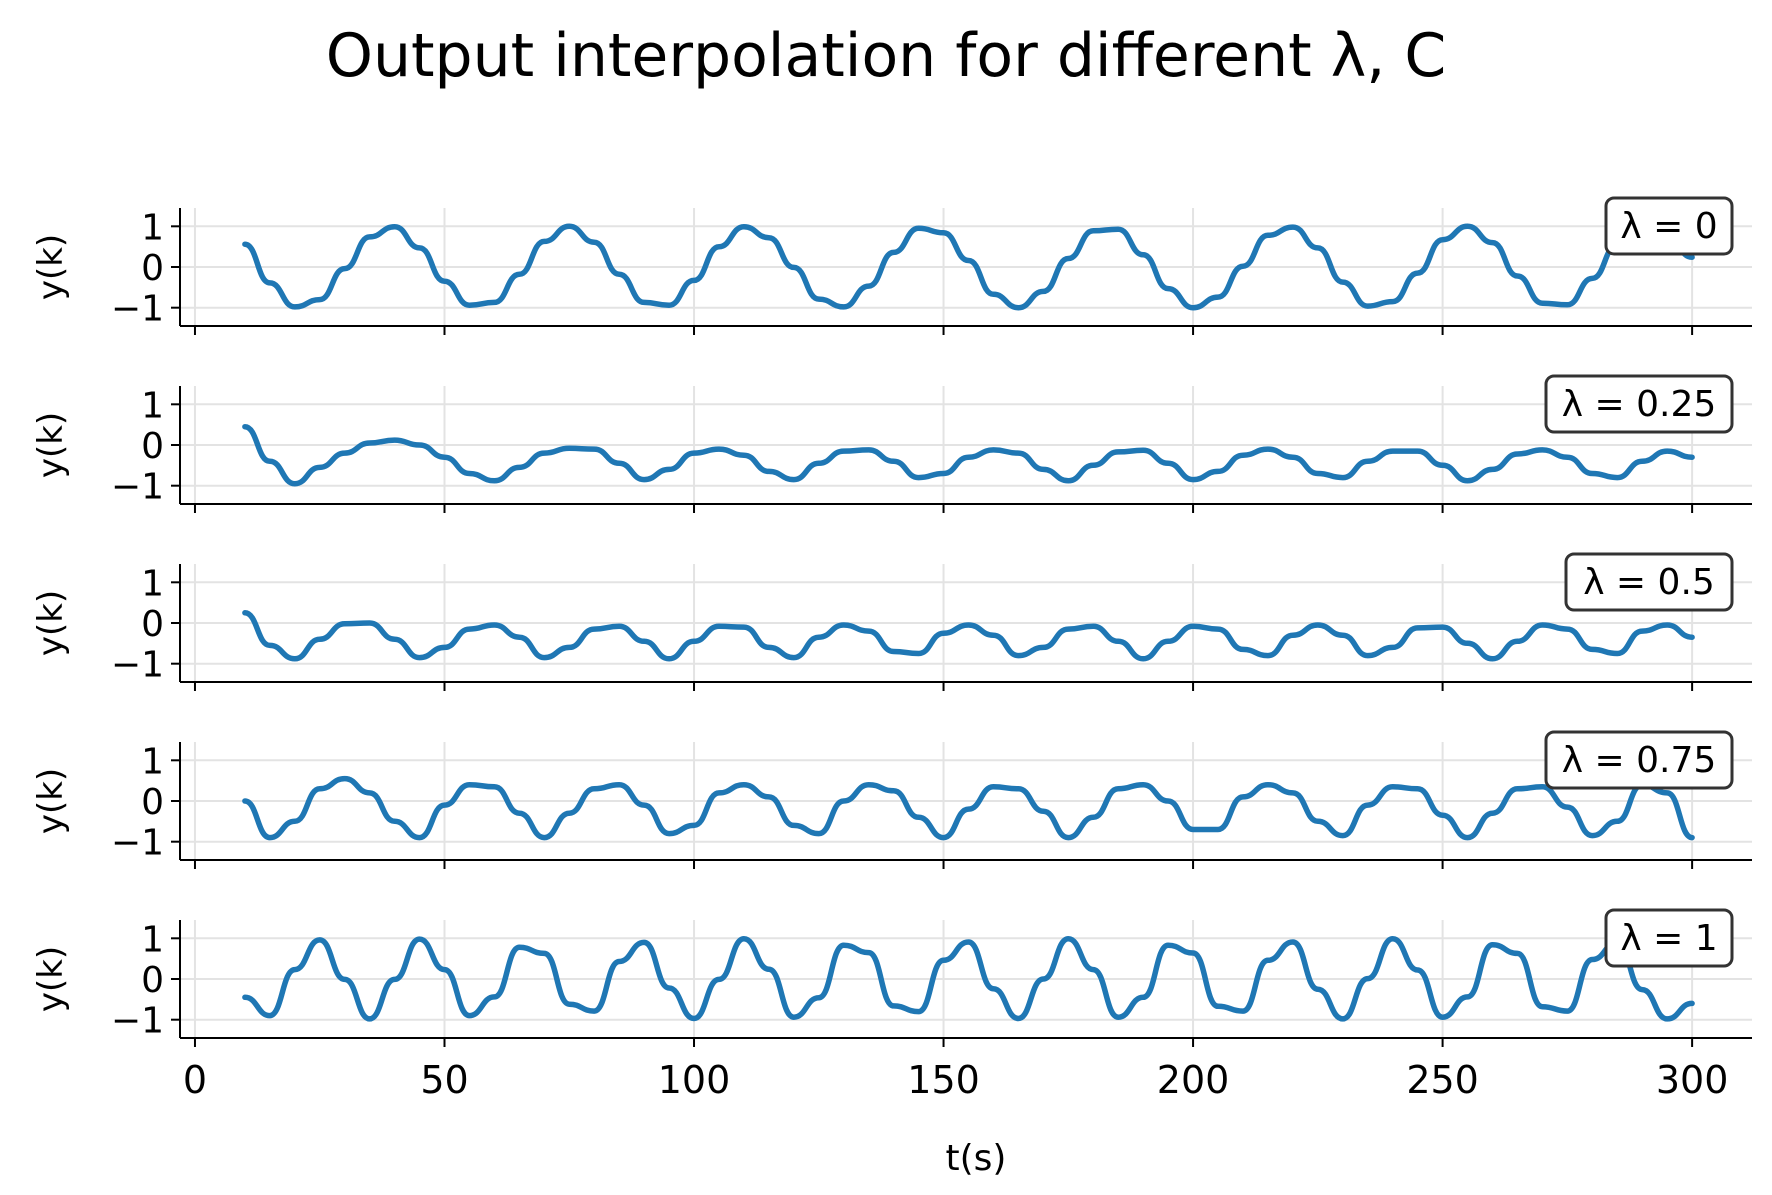  Describe the element at coordinates (152, 446) in the screenshot. I see `panel-2-ytick-label: 0` at that location.